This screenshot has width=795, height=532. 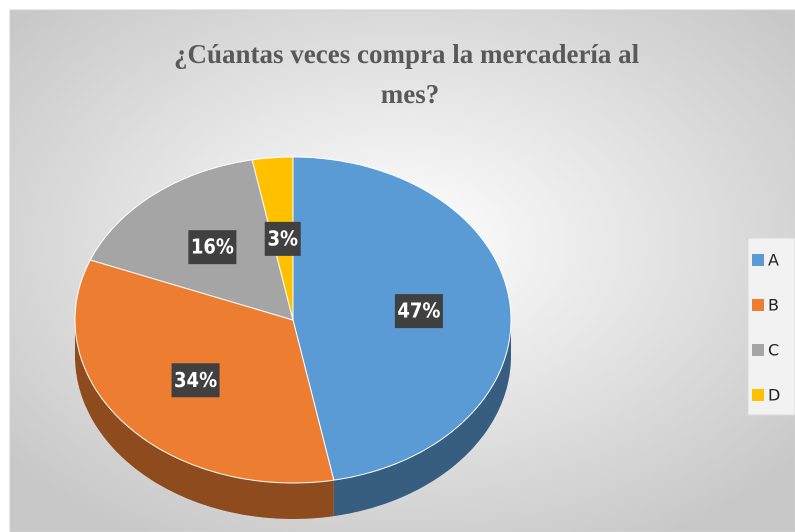 What do you see at coordinates (773, 260) in the screenshot?
I see `legend-label: A` at bounding box center [773, 260].